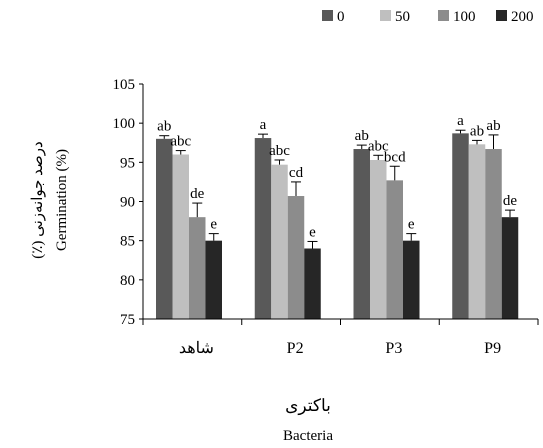  What do you see at coordinates (522, 17) in the screenshot?
I see `legend-label: 200` at bounding box center [522, 17].